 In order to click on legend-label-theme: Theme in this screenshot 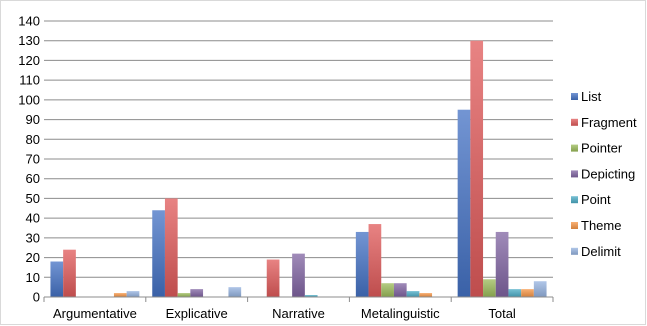, I will do `click(601, 225)`.